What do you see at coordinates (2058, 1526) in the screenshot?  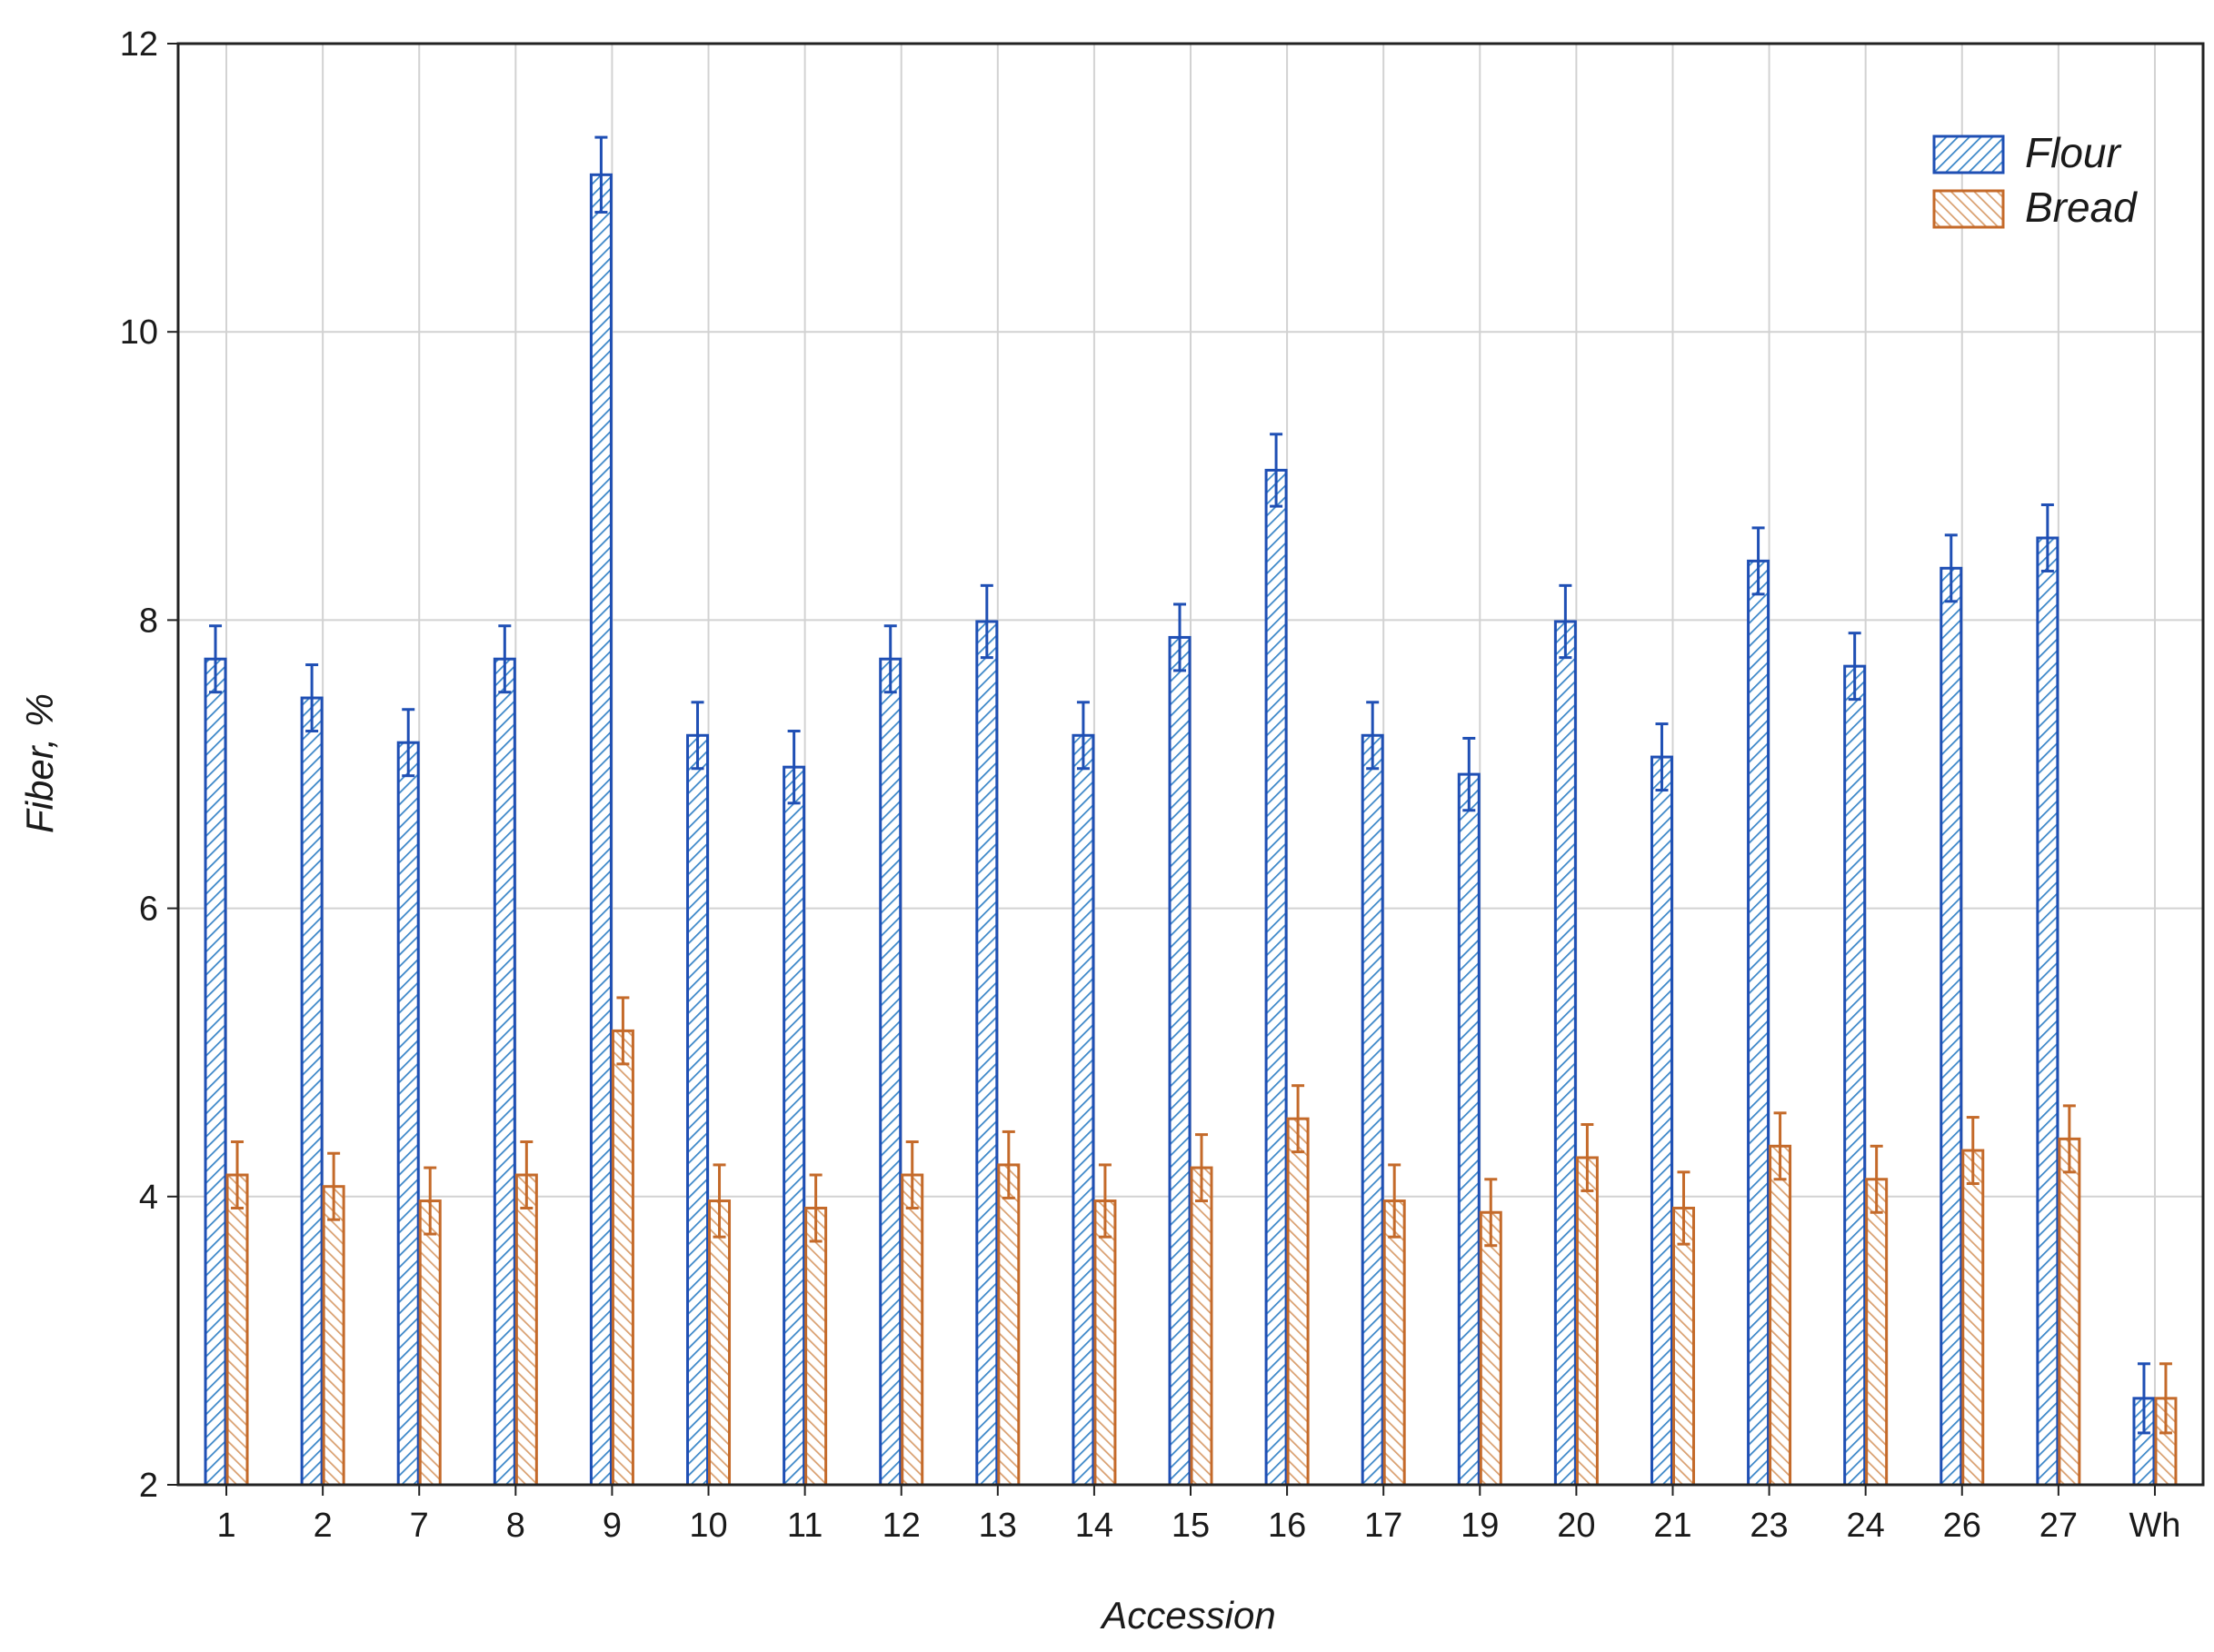 I see `x-tick-label: 27` at bounding box center [2058, 1526].